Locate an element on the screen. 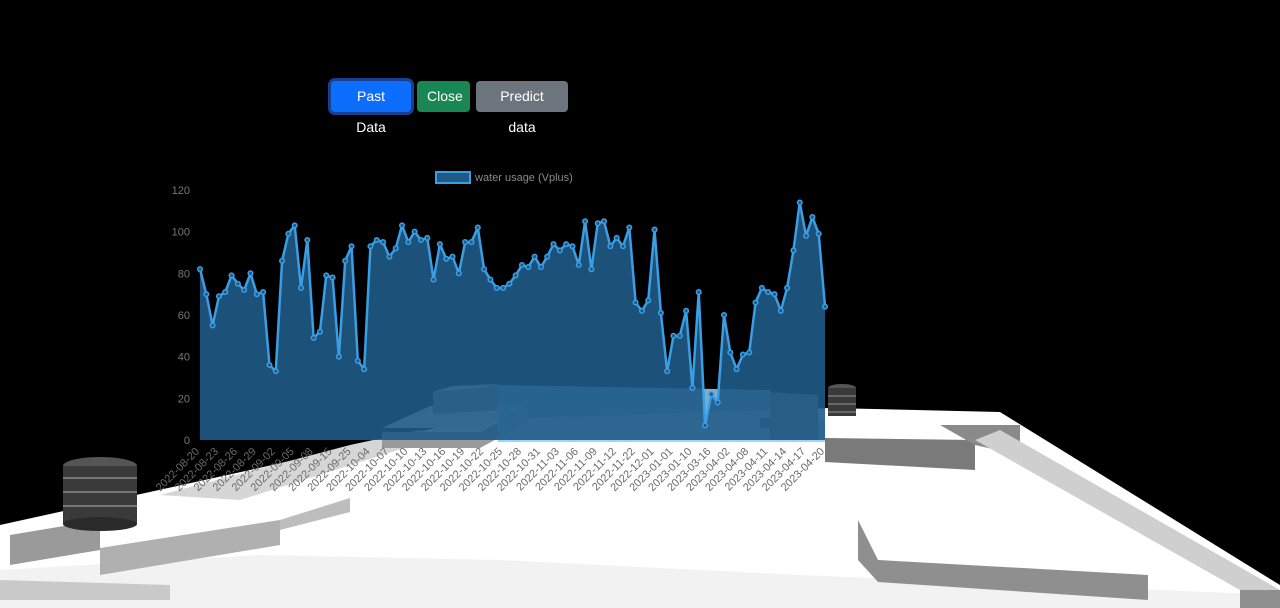  predict-data-button: Predict data is located at coordinates (522, 108).